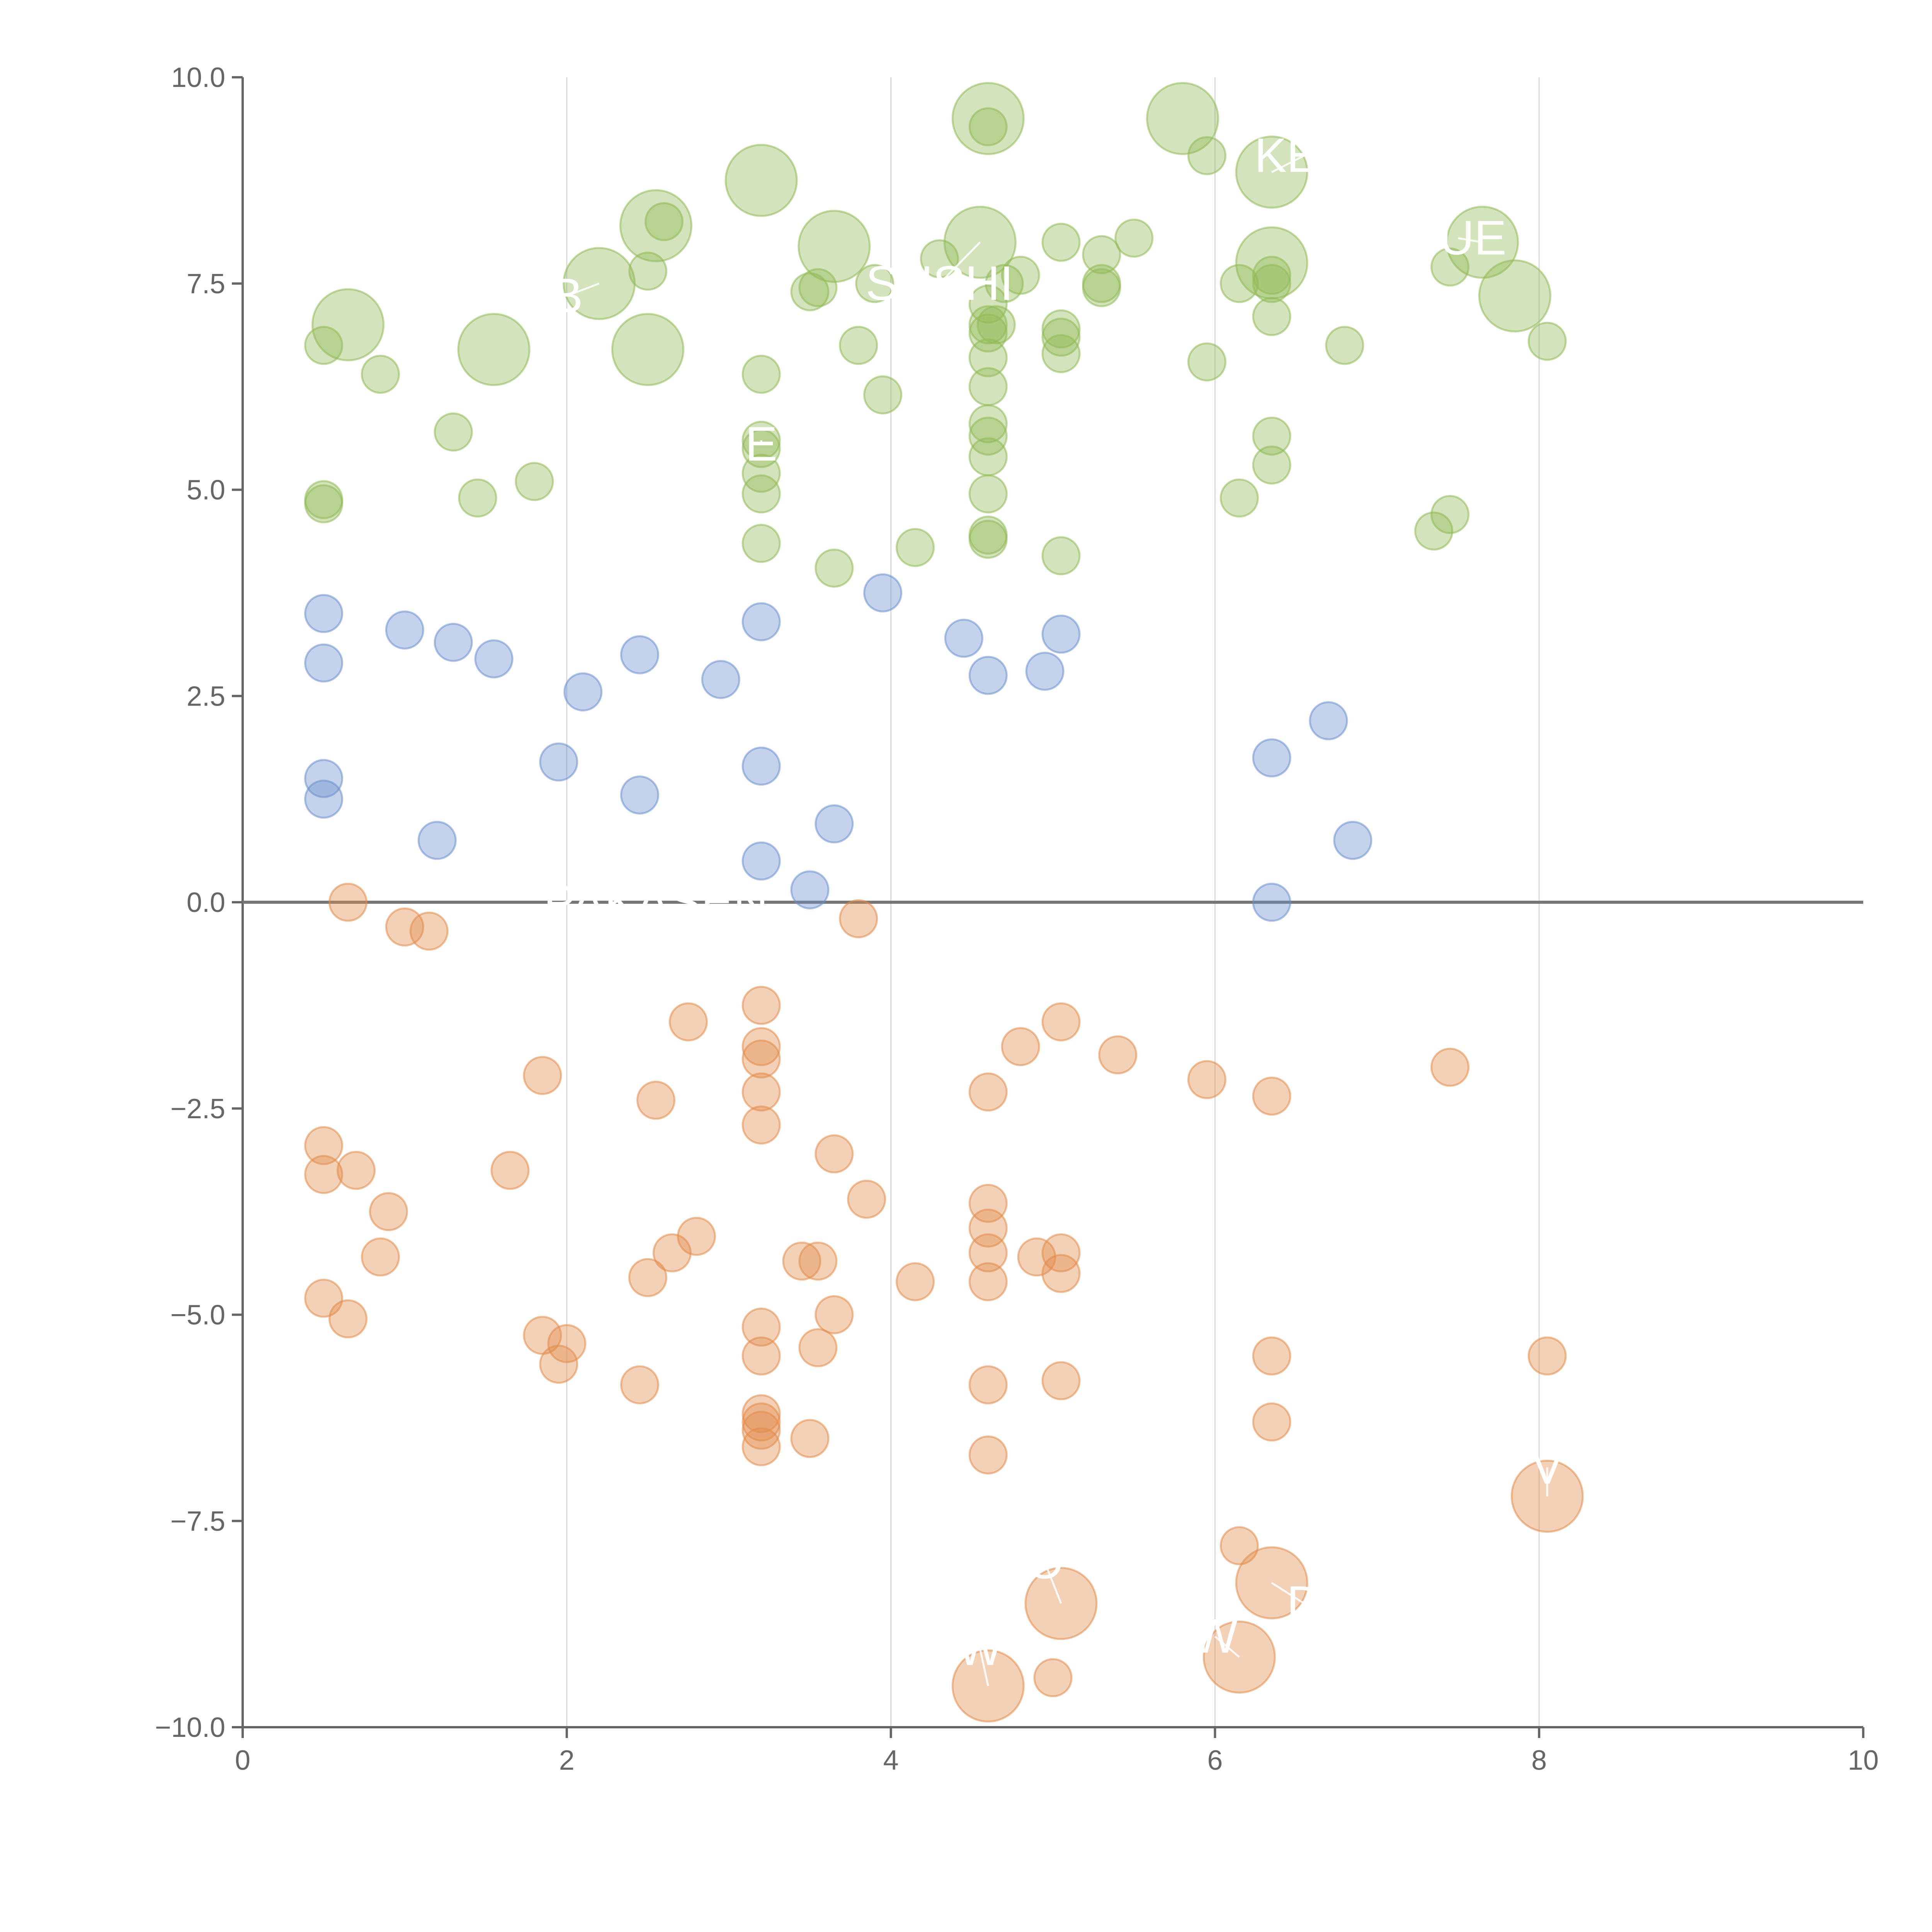  I want to click on bubble-label-text: FUE, so click(1459, 238).